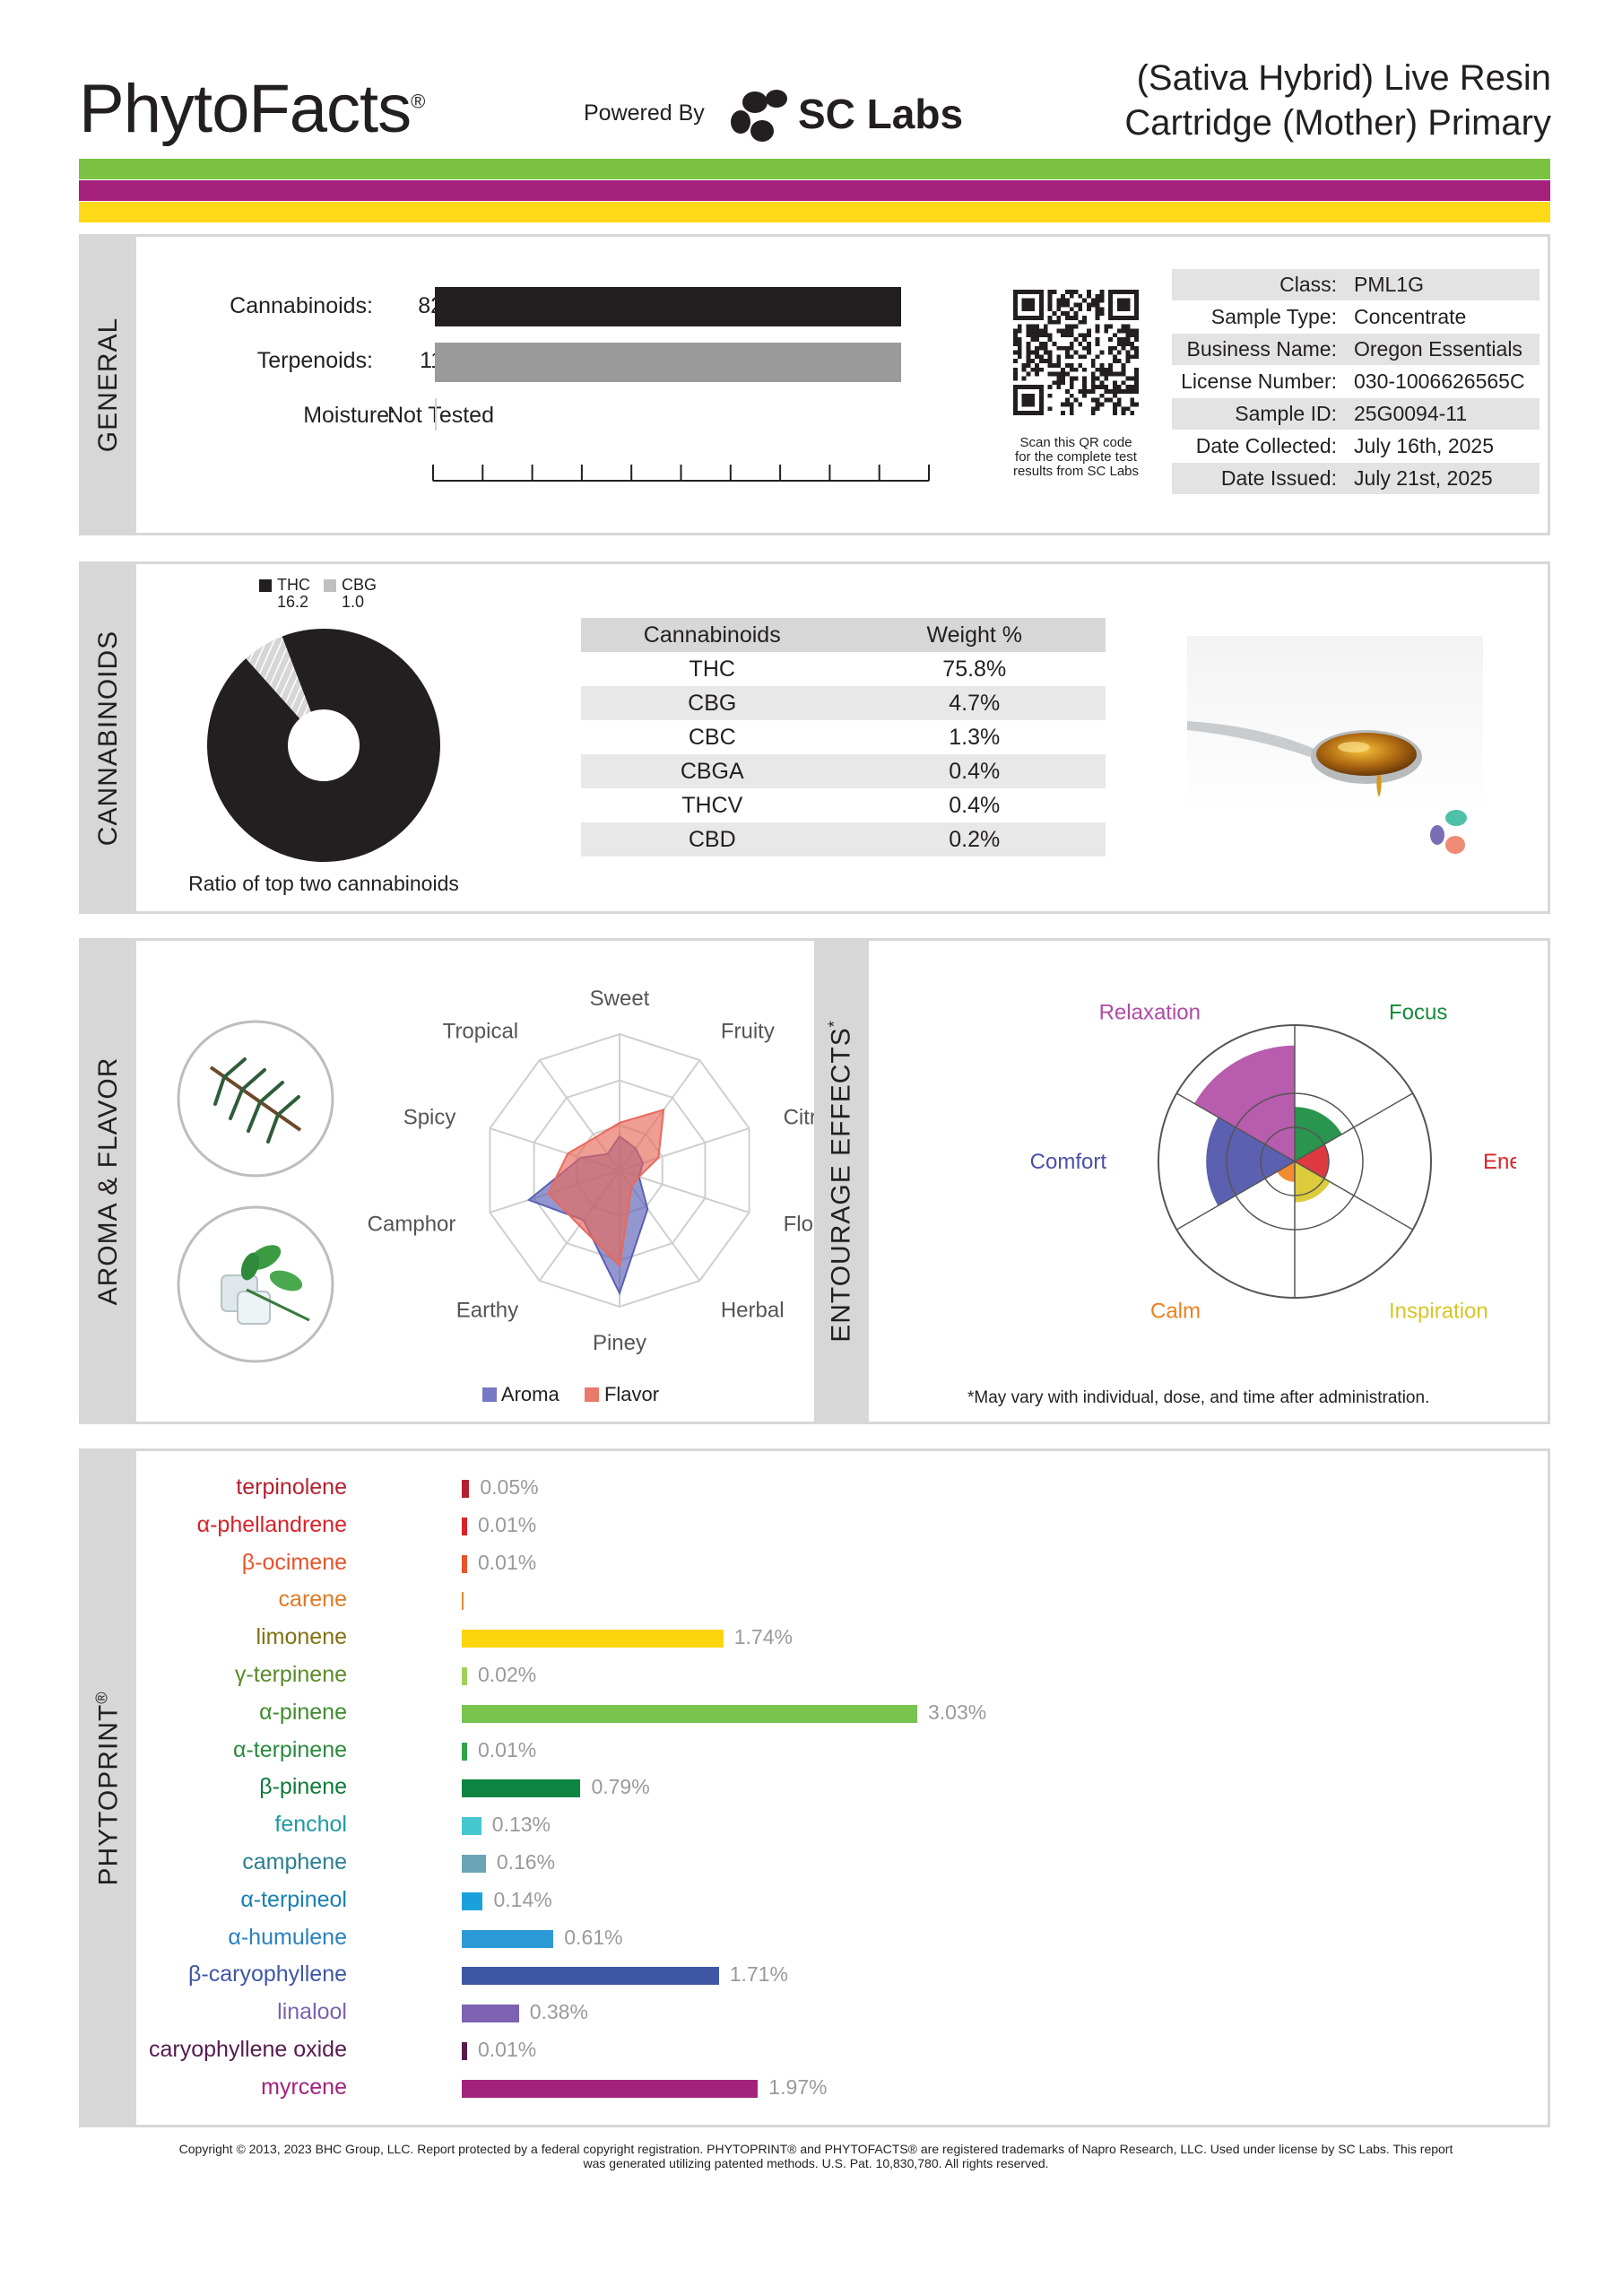 This screenshot has width=1622, height=2296. What do you see at coordinates (108, 1794) in the screenshot?
I see `phytoprint-section-text: PHYTOPRINT` at bounding box center [108, 1794].